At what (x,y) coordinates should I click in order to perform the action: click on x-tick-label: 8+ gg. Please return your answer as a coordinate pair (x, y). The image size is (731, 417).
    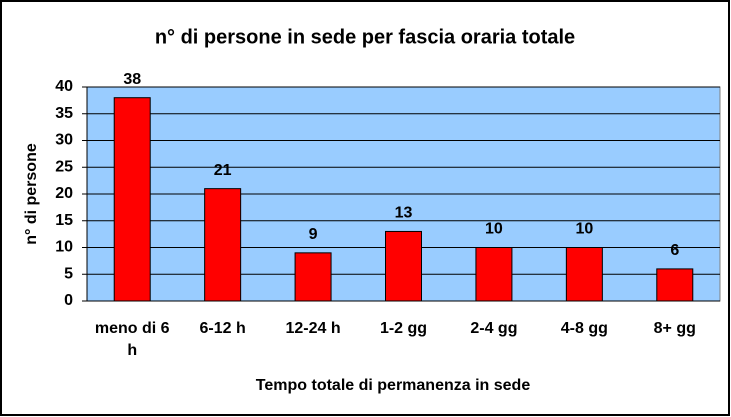
    Looking at the image, I should click on (674, 328).